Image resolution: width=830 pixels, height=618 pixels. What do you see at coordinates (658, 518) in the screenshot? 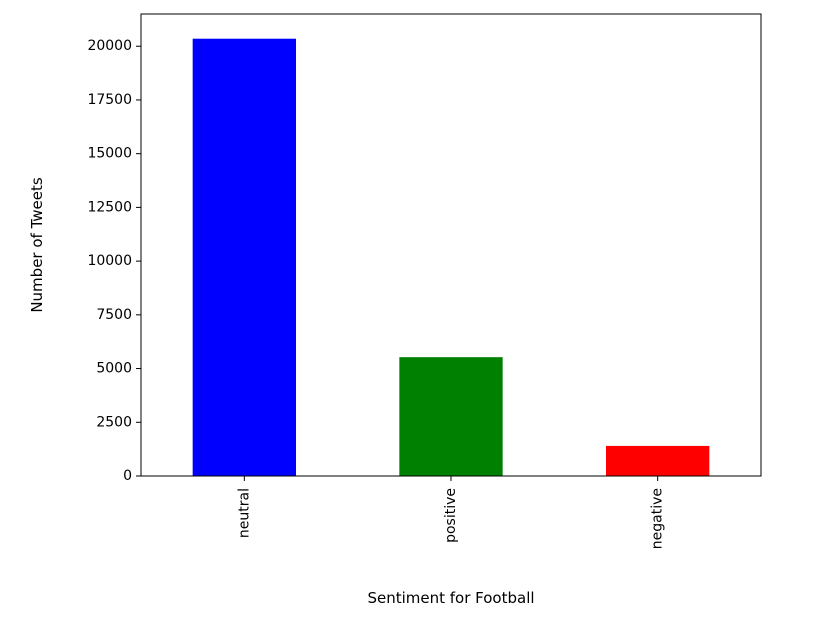
I see `x-tick-label-negative: negative` at bounding box center [658, 518].